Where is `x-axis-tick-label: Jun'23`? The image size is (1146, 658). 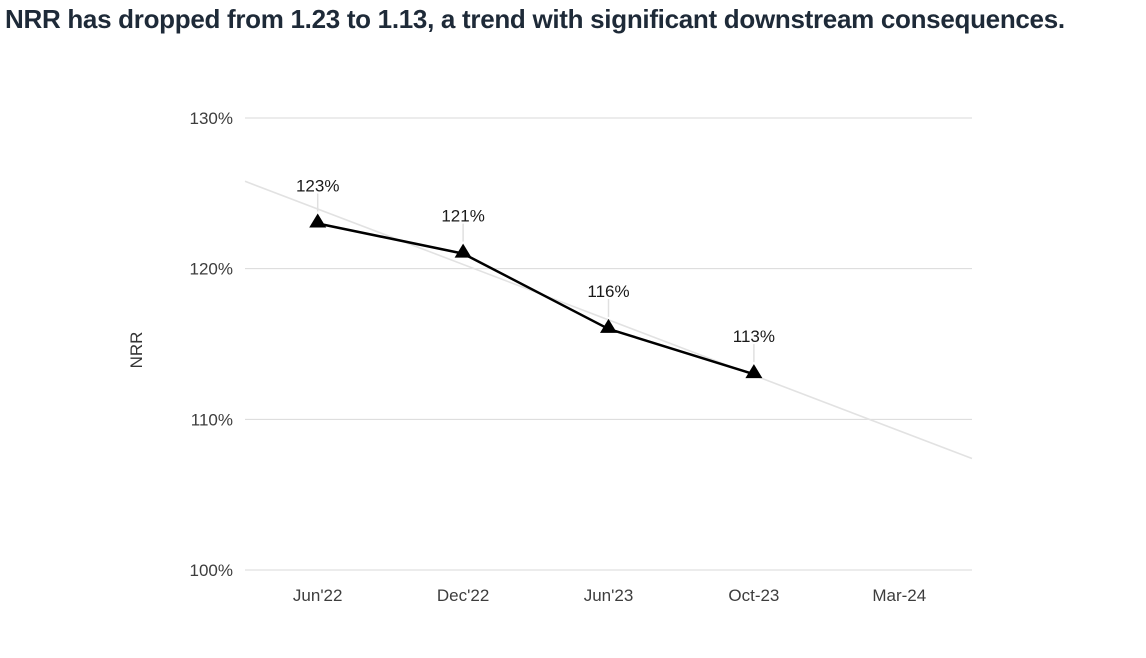
x-axis-tick-label: Jun'23 is located at coordinates (609, 595).